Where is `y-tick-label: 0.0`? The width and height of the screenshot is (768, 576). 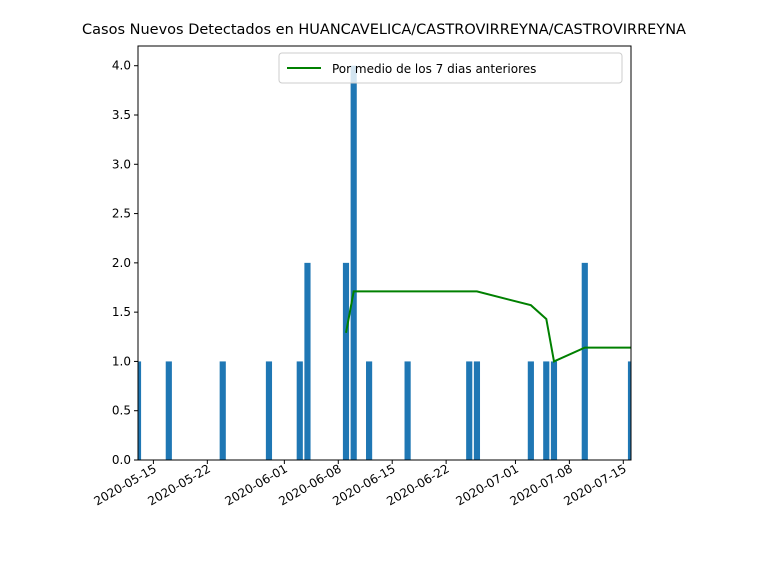 y-tick-label: 0.0 is located at coordinates (121, 460).